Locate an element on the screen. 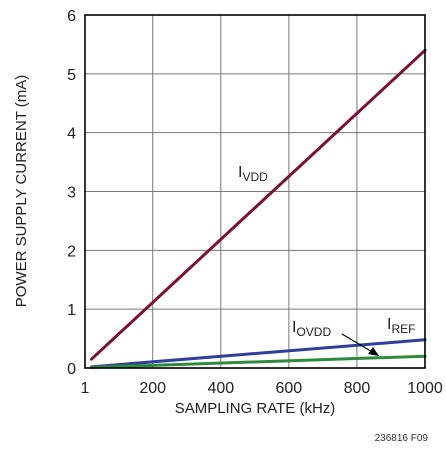  label-iovdd: IOVDD is located at coordinates (311, 329).